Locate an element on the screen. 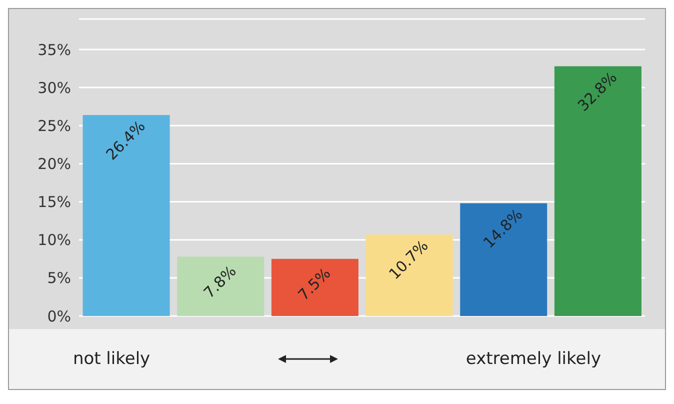 This screenshot has height=404, width=674. y-tick-label: 5% is located at coordinates (59, 278).